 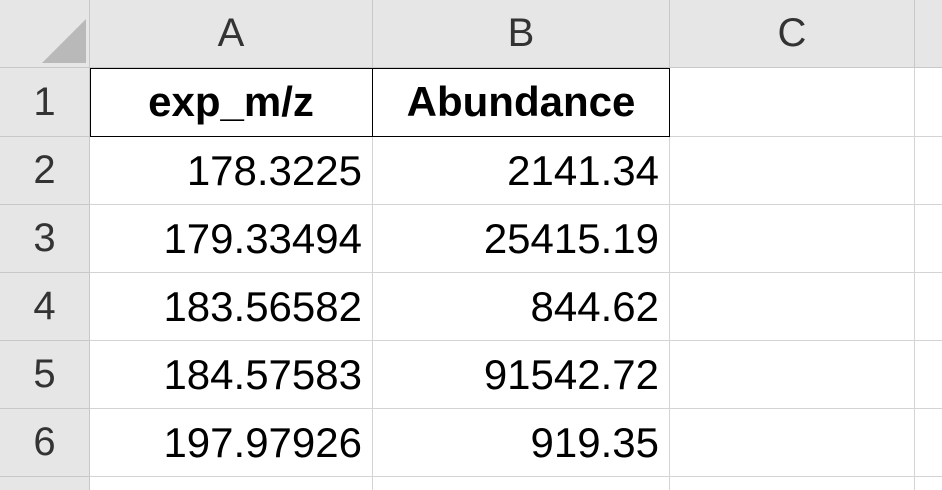 What do you see at coordinates (45, 239) in the screenshot?
I see `row-header-3: 3` at bounding box center [45, 239].